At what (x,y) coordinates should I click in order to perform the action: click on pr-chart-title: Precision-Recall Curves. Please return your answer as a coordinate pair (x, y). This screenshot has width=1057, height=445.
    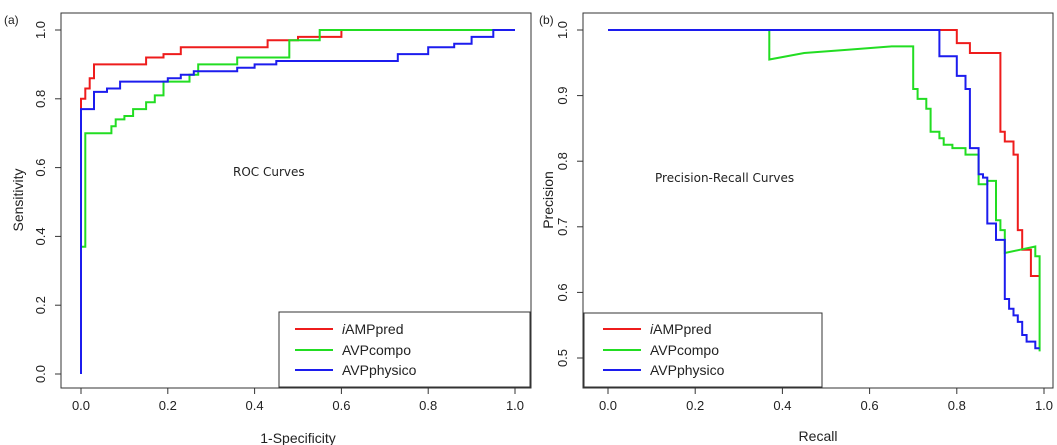
    Looking at the image, I should click on (724, 178).